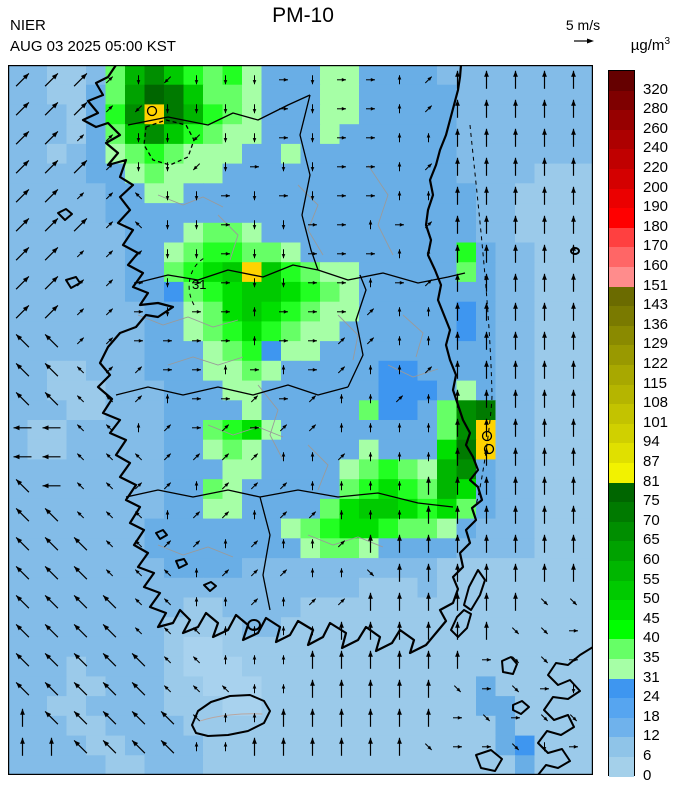 This screenshot has width=673, height=795. I want to click on colorbar-tick-label: 55, so click(651, 579).